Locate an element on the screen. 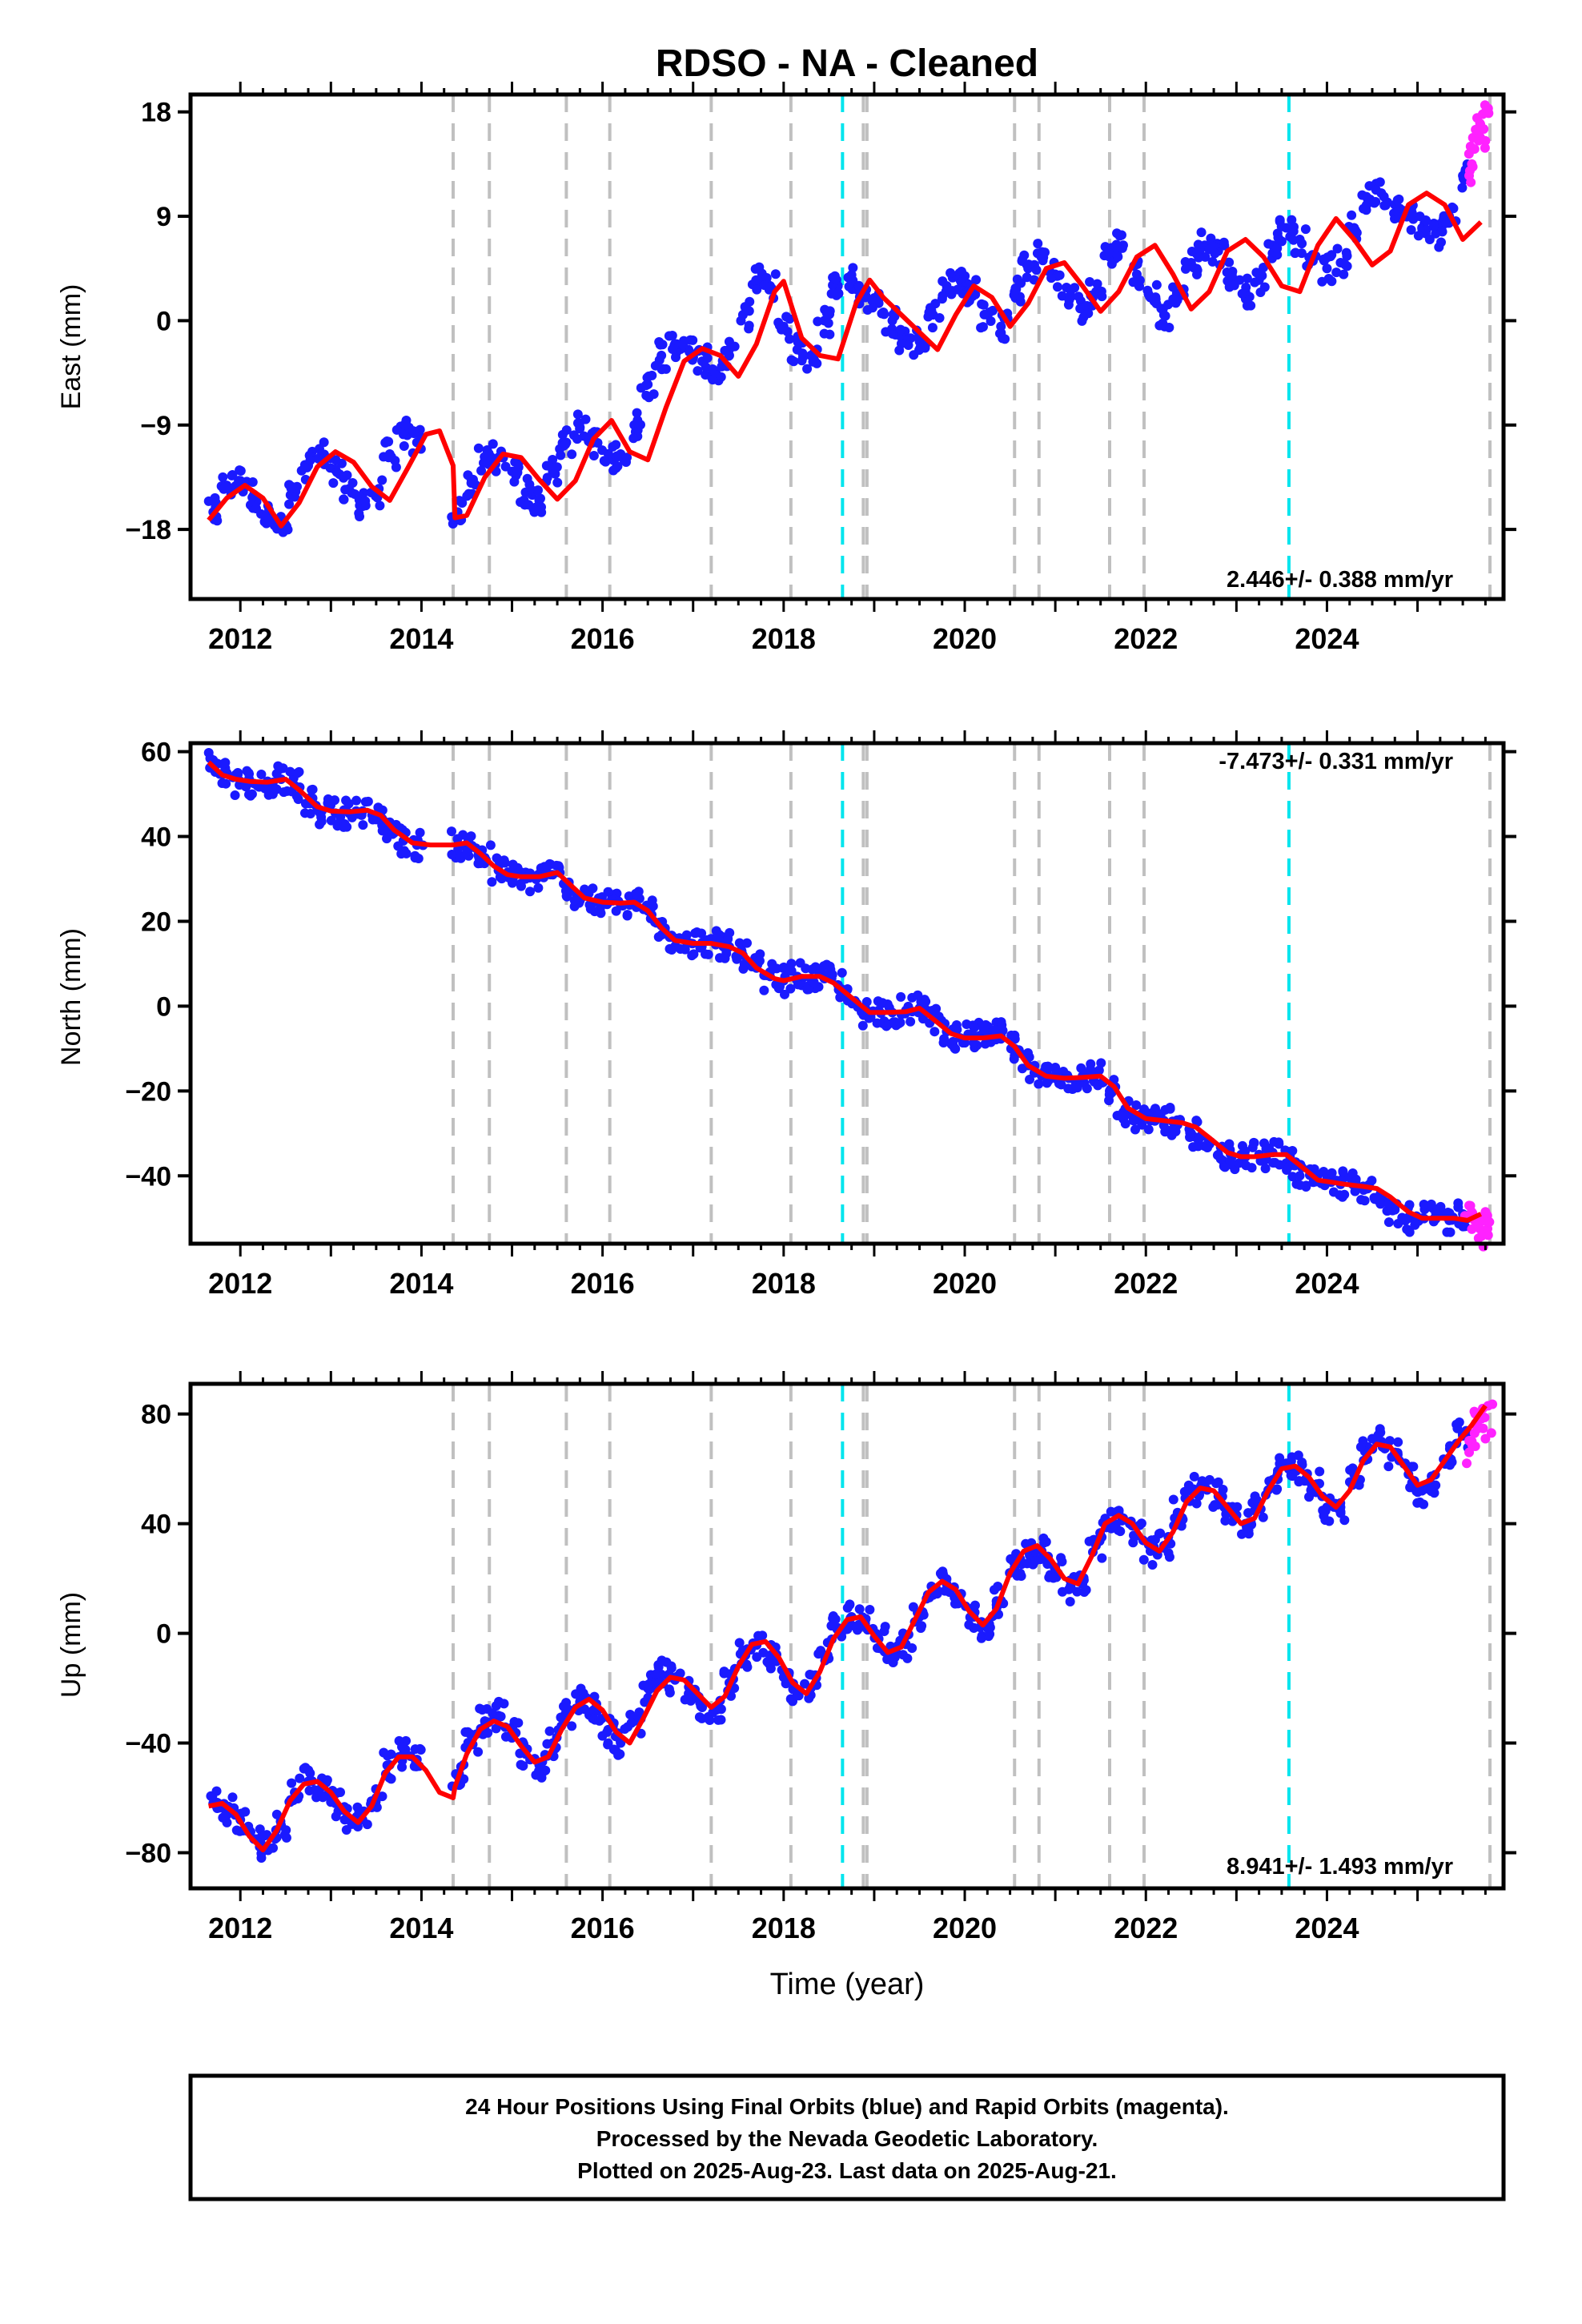 This screenshot has height=2324, width=1582. north-x-tick-label: 2018 is located at coordinates (784, 1283).